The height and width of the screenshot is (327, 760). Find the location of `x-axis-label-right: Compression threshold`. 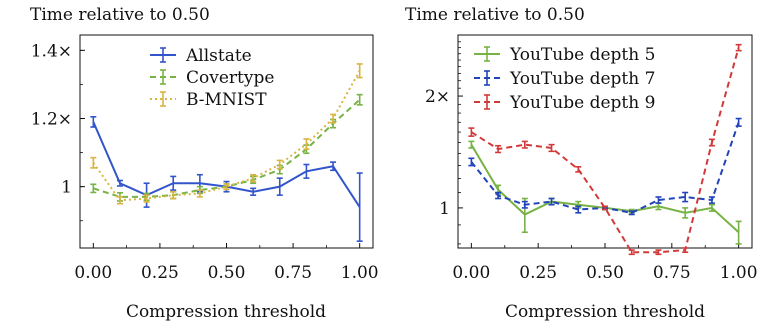

x-axis-label-right: Compression threshold is located at coordinates (605, 312).